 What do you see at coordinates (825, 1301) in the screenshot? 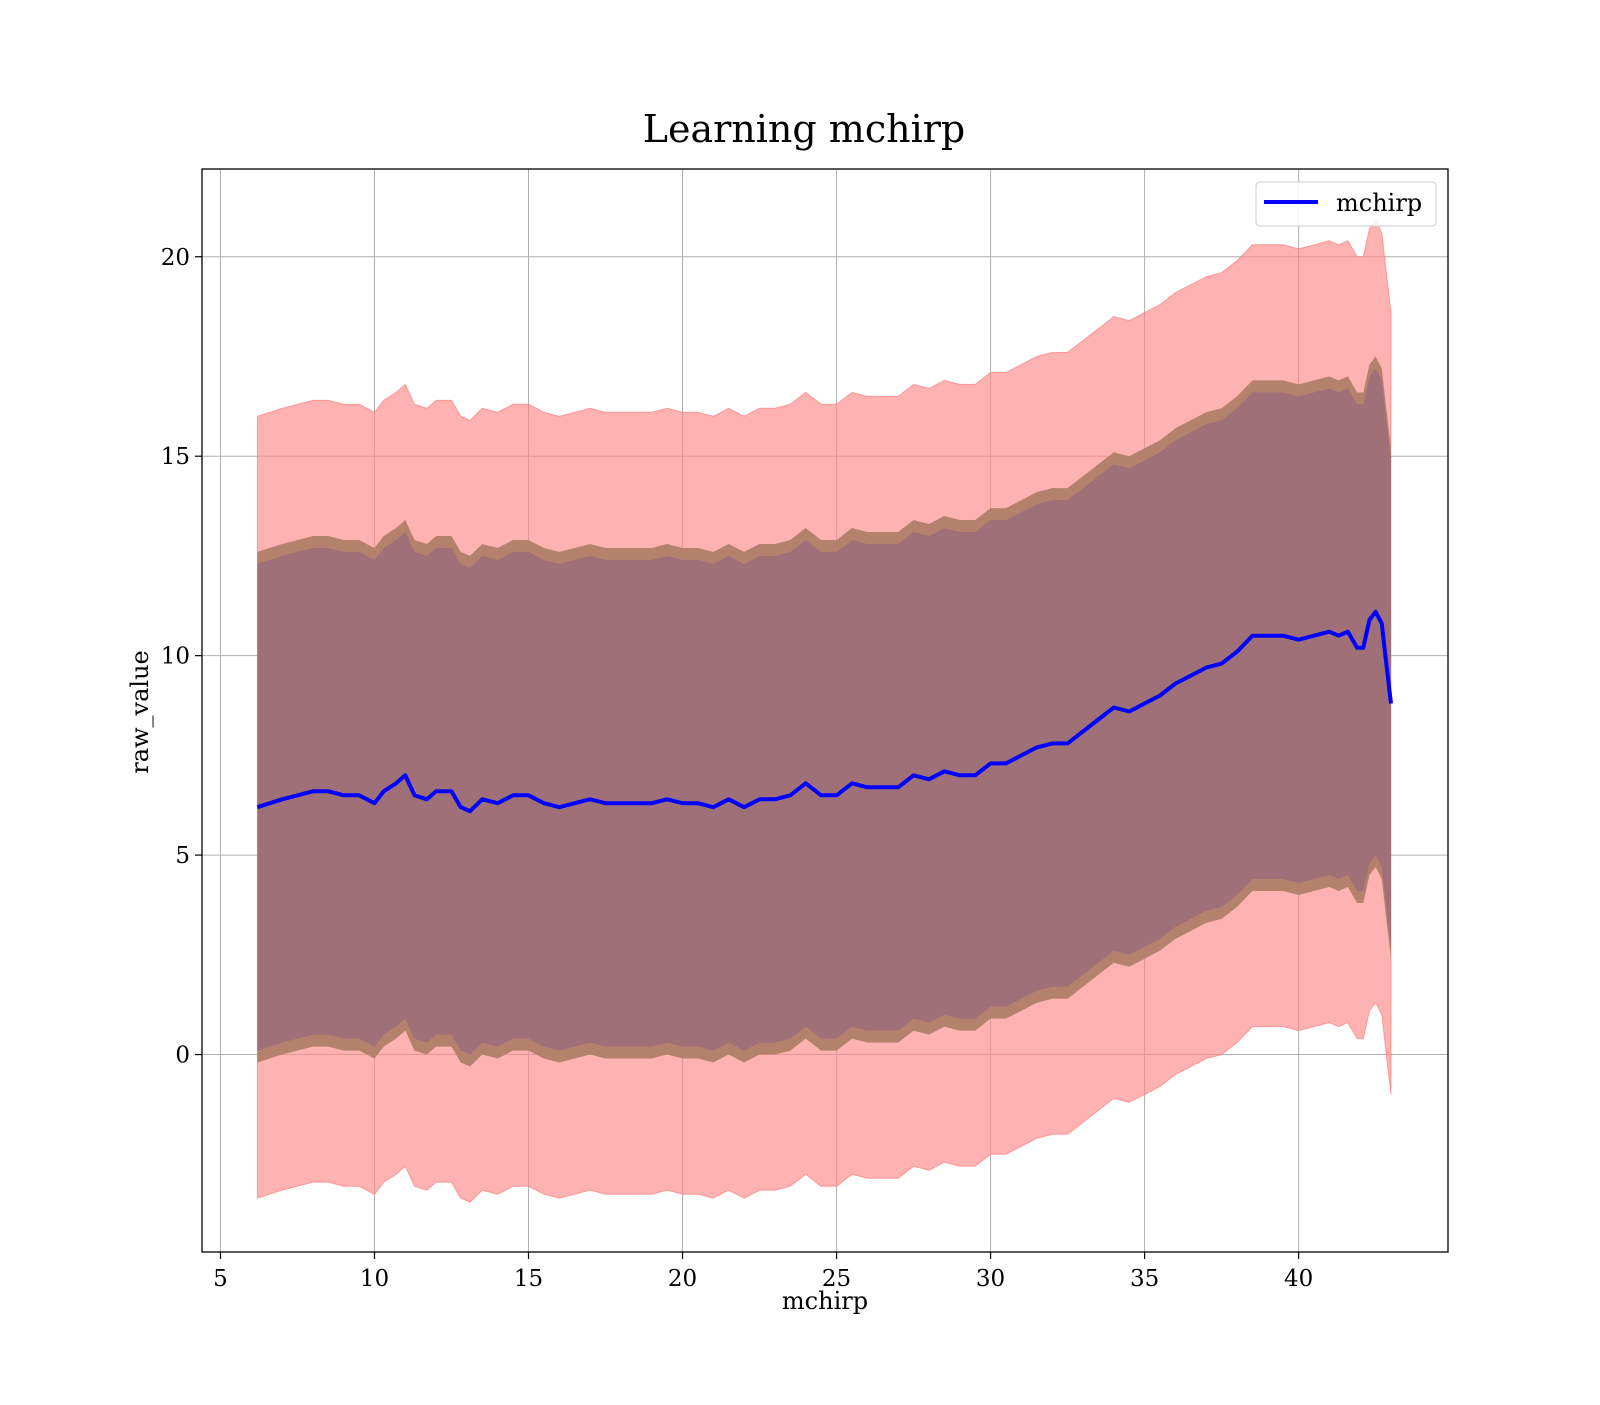
I see `x-axis-label: mchirp` at bounding box center [825, 1301].